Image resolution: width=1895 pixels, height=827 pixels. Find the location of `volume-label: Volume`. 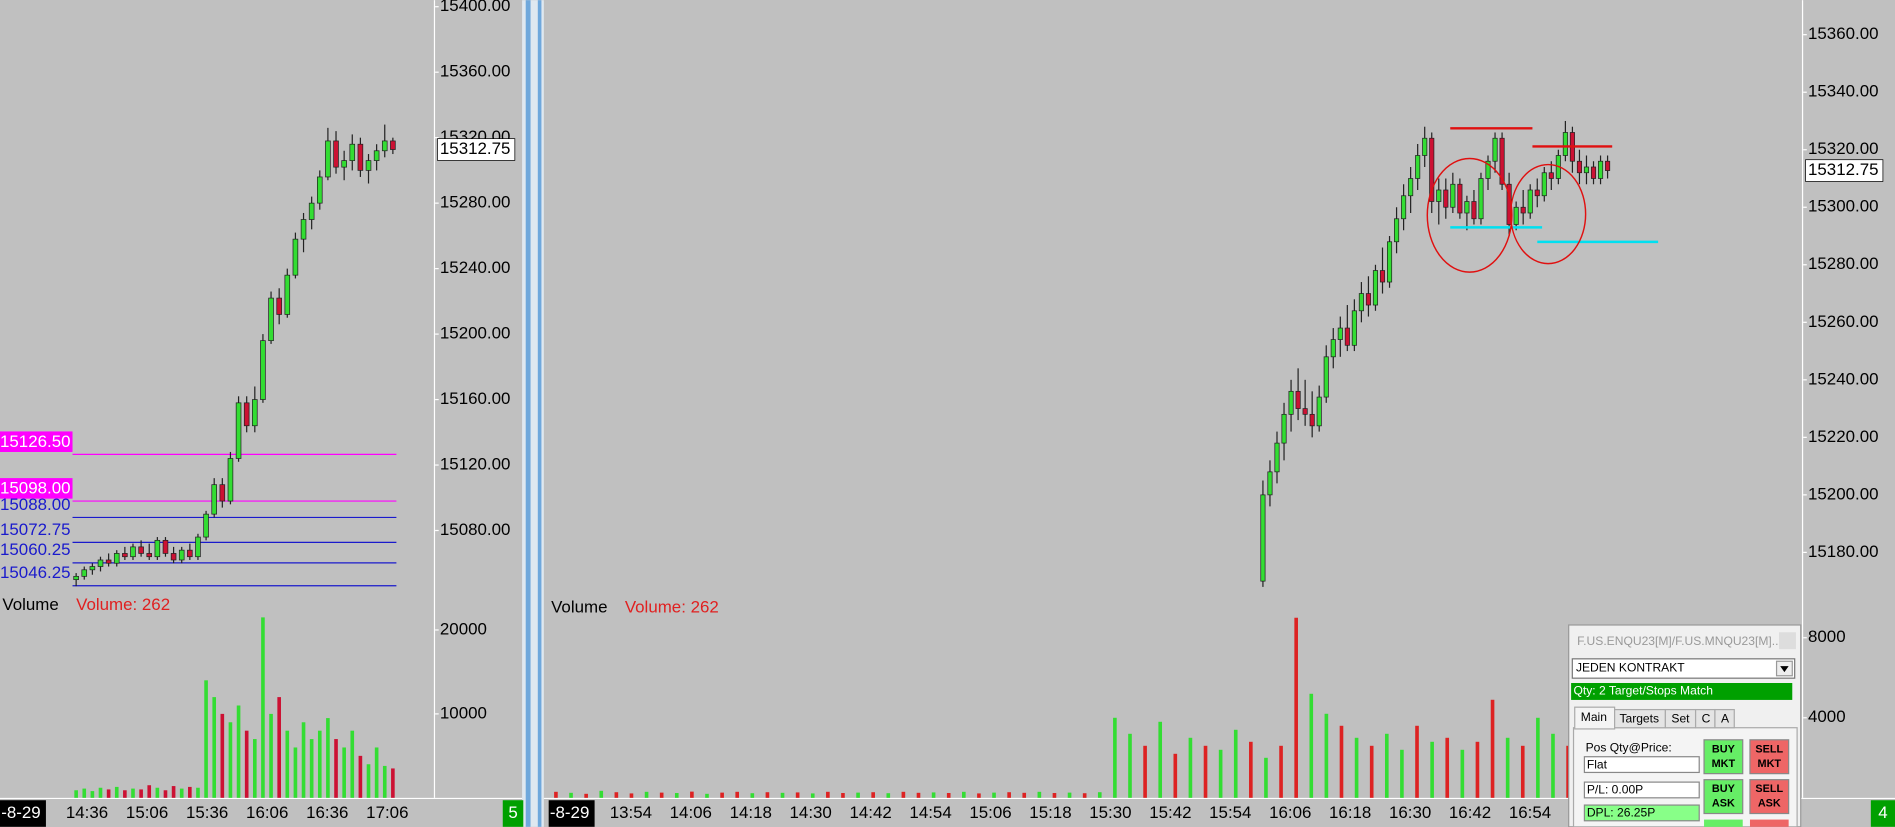

volume-label: Volume is located at coordinates (579, 607).